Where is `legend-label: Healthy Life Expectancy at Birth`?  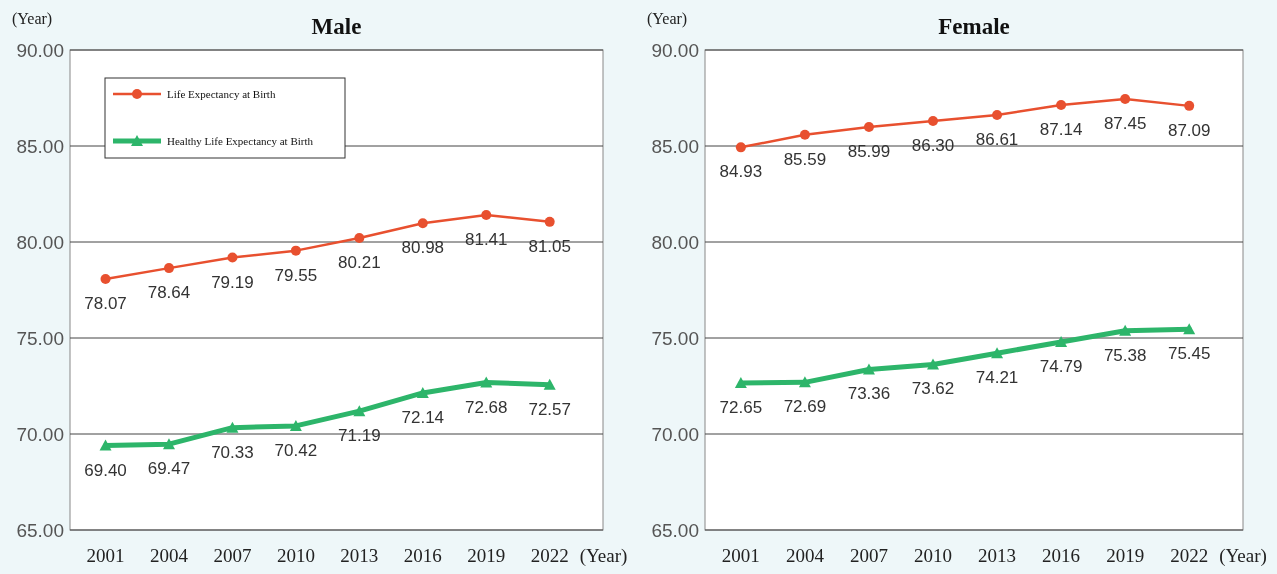
legend-label: Healthy Life Expectancy at Birth is located at coordinates (240, 140).